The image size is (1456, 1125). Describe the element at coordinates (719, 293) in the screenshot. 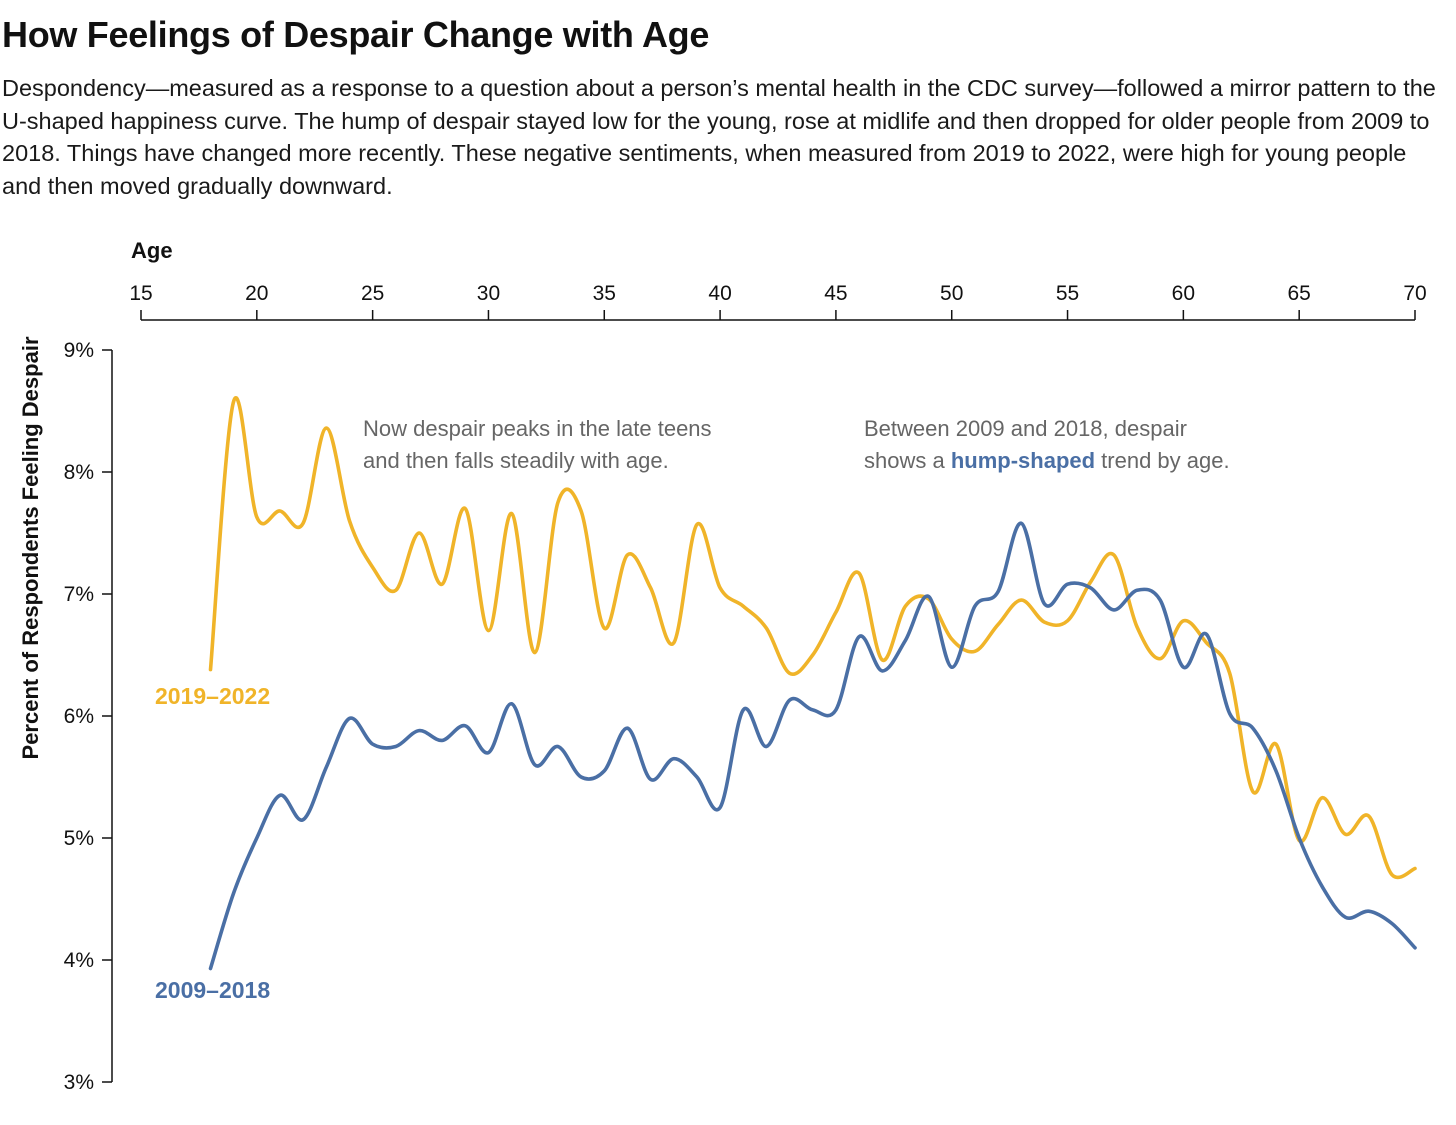

I see `x-tick-label: 40` at that location.